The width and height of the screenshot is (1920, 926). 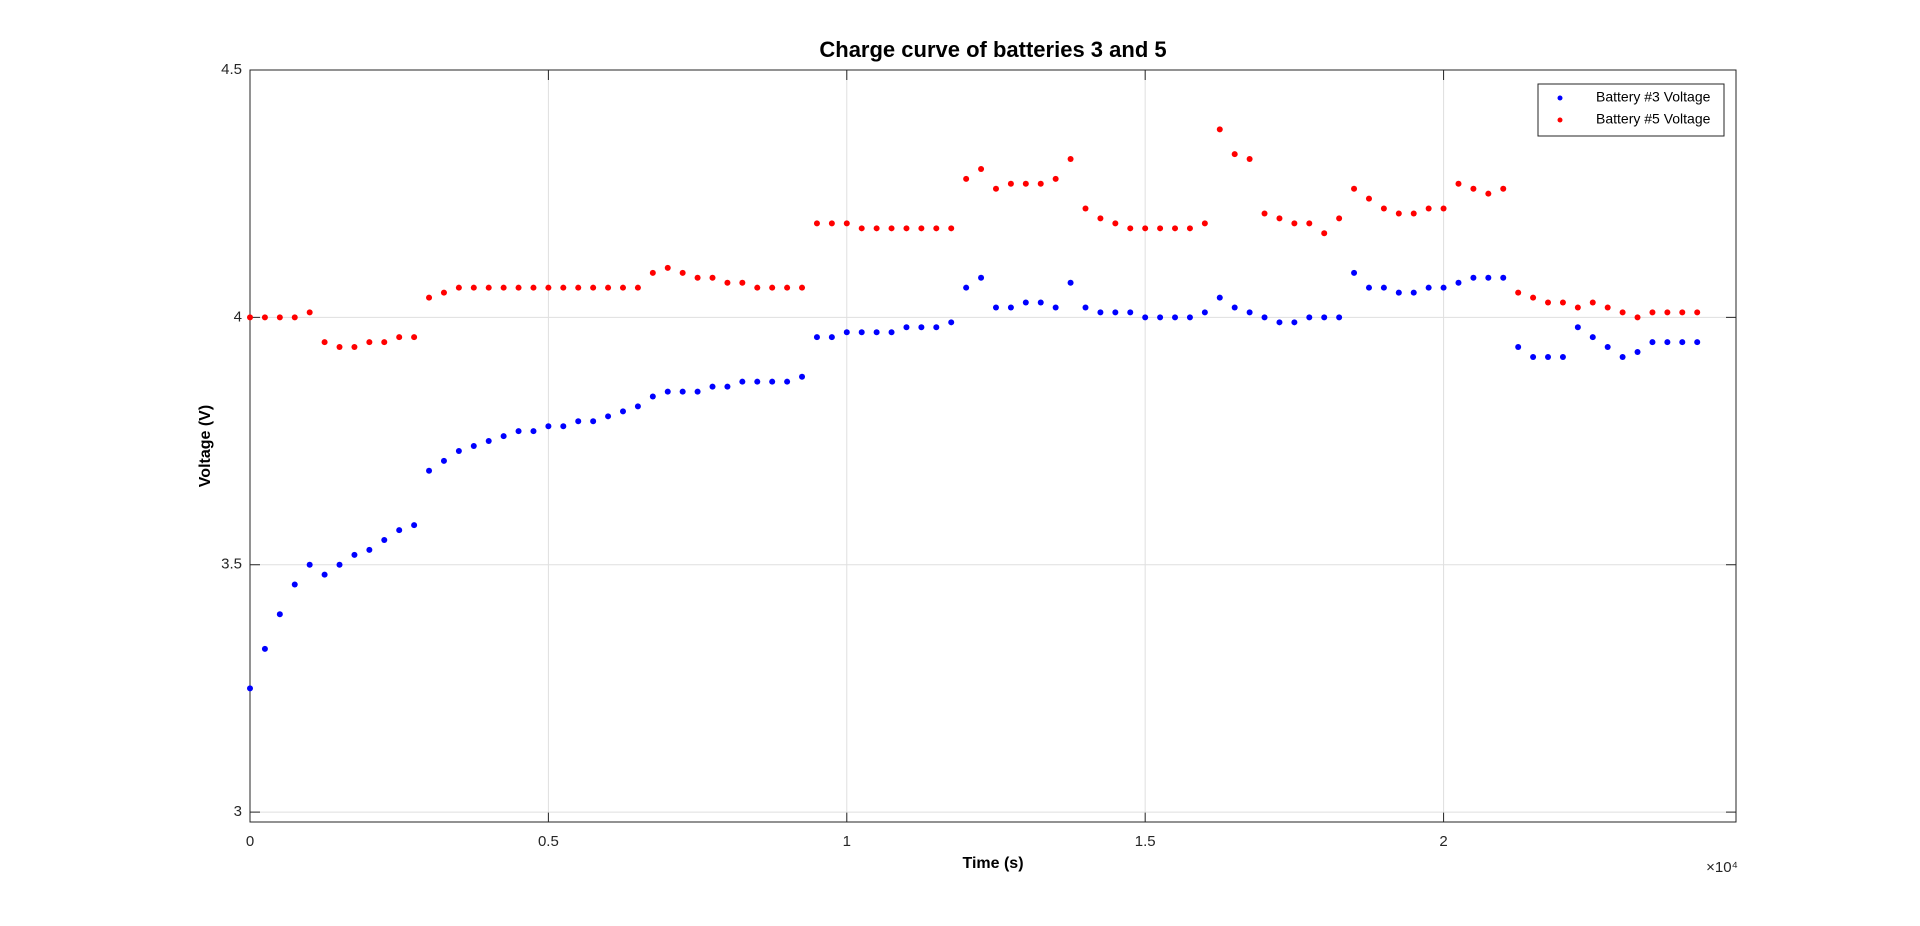 What do you see at coordinates (992, 863) in the screenshot?
I see `x-axis-label: Time (s)` at bounding box center [992, 863].